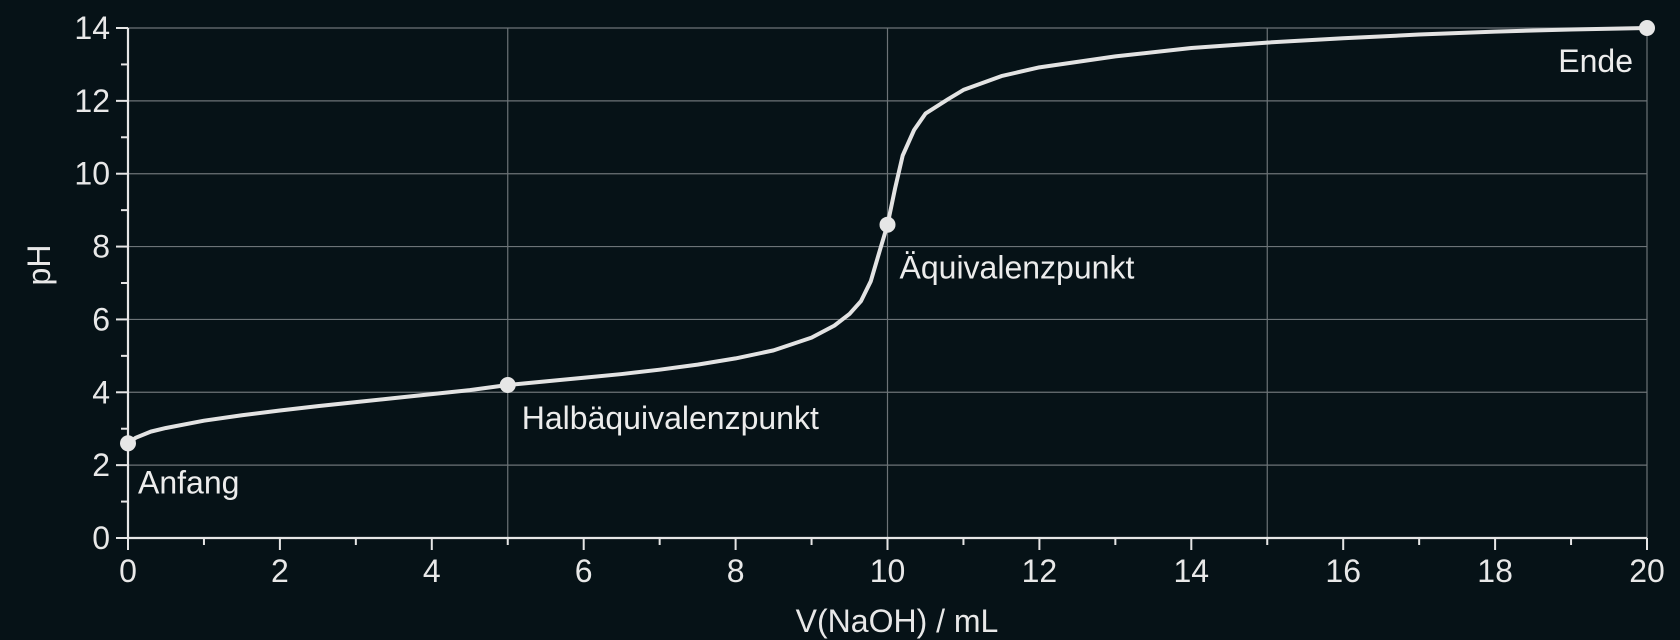 The image size is (1680, 640). I want to click on marker-halbaquivalenzpunkt, so click(507, 385).